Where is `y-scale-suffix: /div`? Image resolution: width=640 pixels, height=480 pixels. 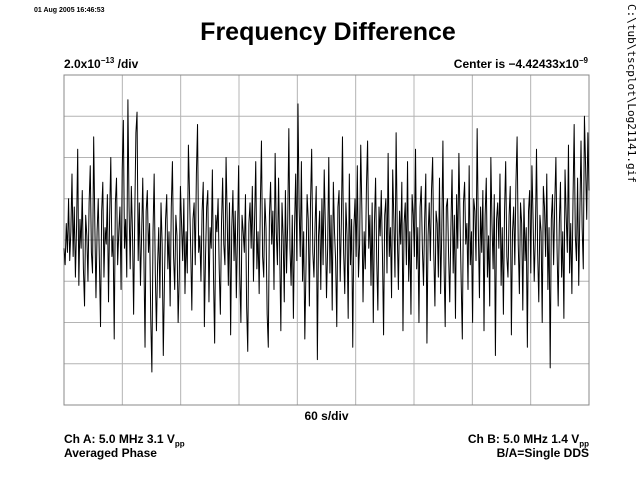 y-scale-suffix: /div is located at coordinates (126, 64).